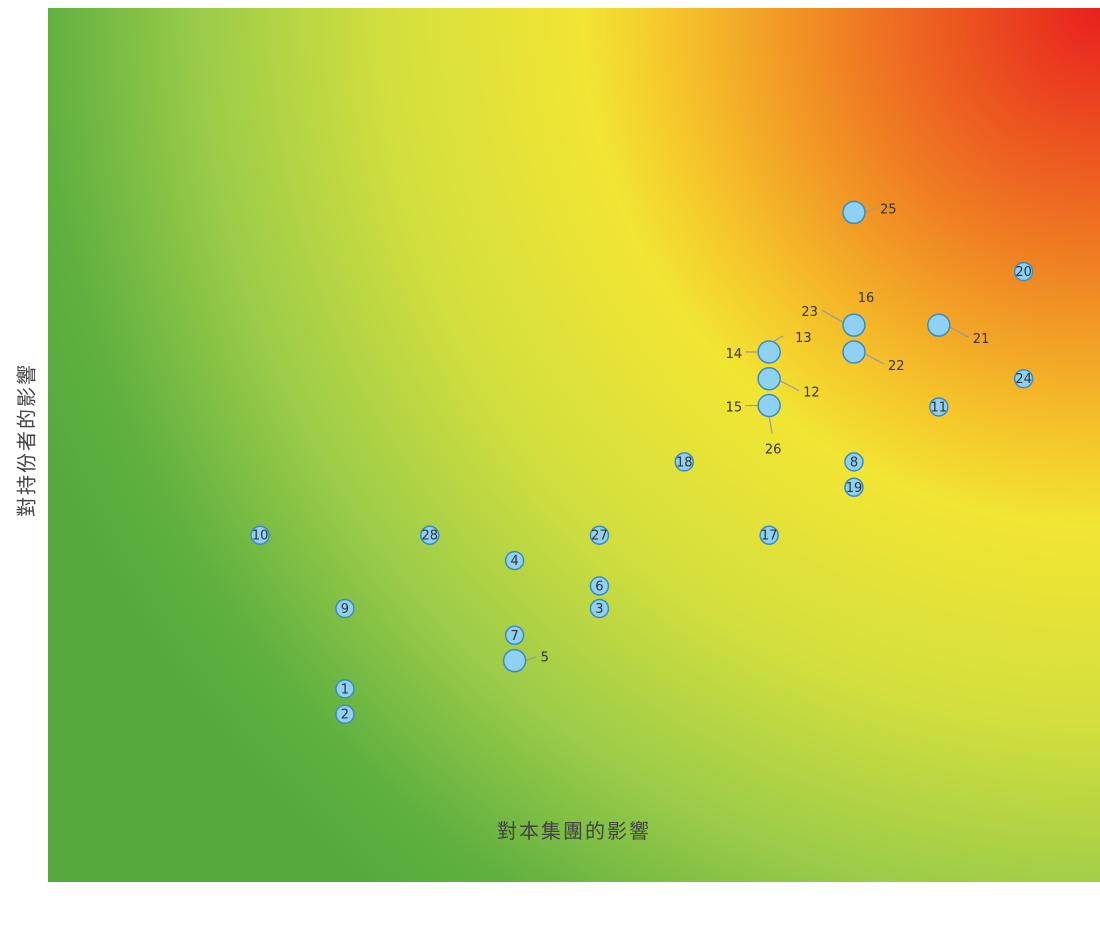 This screenshot has width=1100, height=930. I want to click on point-label-14: 14, so click(734, 354).